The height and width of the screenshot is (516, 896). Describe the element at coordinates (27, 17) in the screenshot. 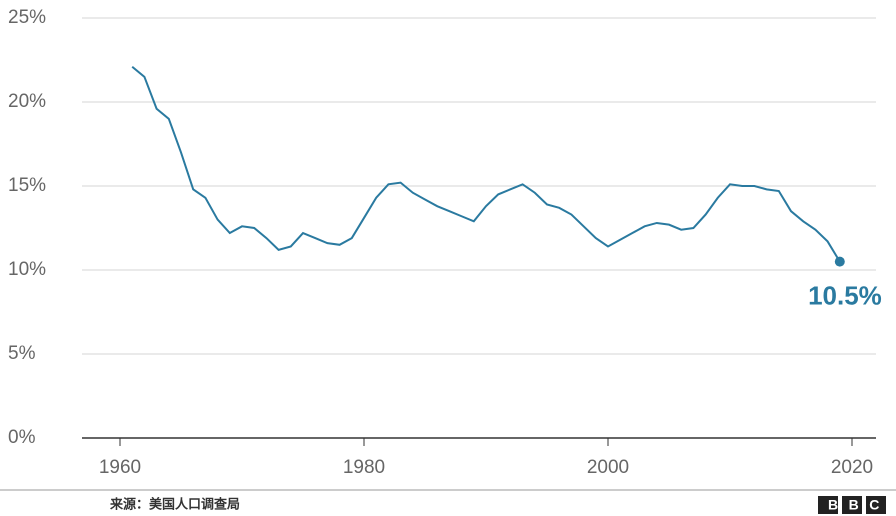

I see `y-tick-label: 25%` at that location.